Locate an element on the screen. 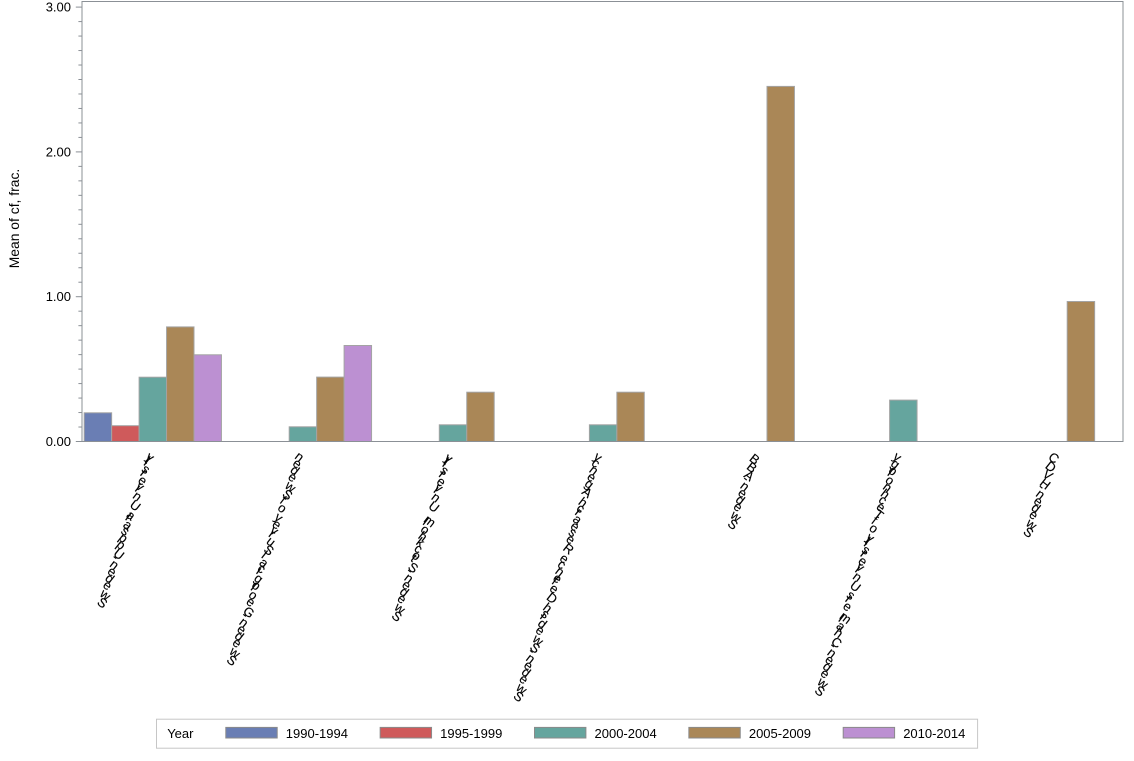 Image resolution: width=1134 pixels, height=761 pixels. svg-text: 1.00 is located at coordinates (58, 296).